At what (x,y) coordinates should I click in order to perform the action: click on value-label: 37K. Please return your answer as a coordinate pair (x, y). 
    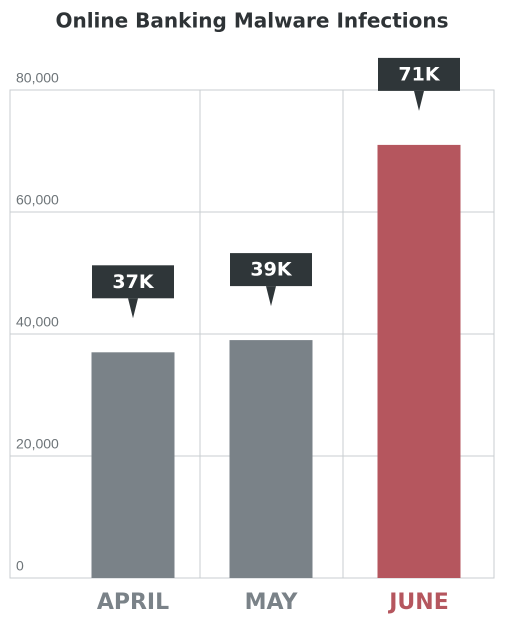
    Looking at the image, I should click on (133, 282).